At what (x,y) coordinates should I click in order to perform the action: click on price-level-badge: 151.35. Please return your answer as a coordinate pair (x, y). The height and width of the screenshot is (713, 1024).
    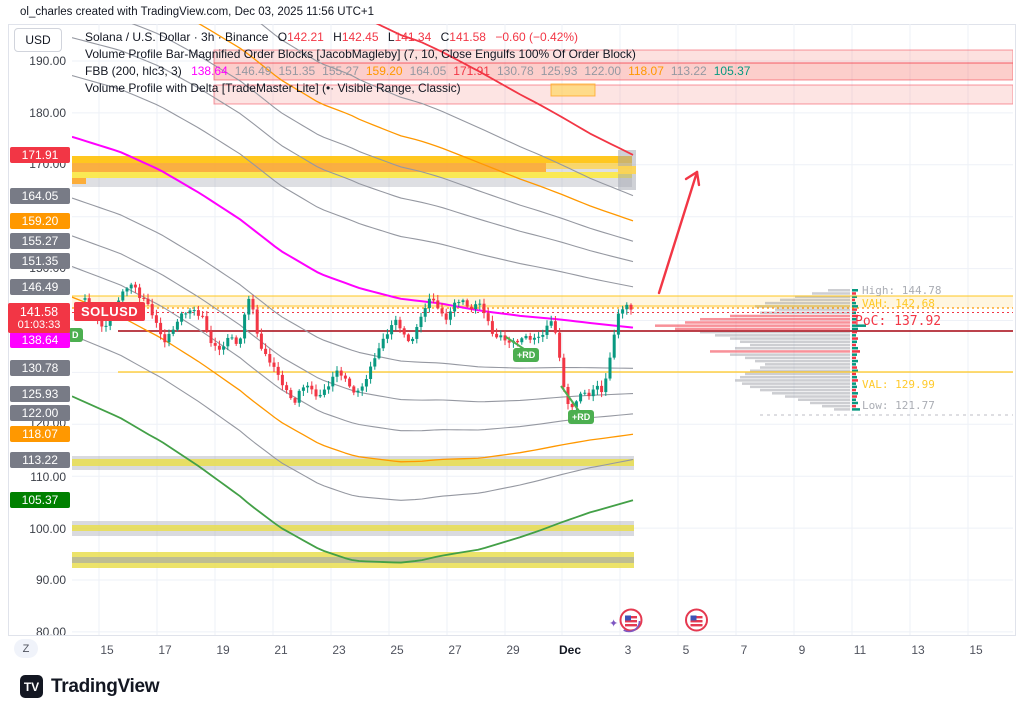
    Looking at the image, I should click on (40, 261).